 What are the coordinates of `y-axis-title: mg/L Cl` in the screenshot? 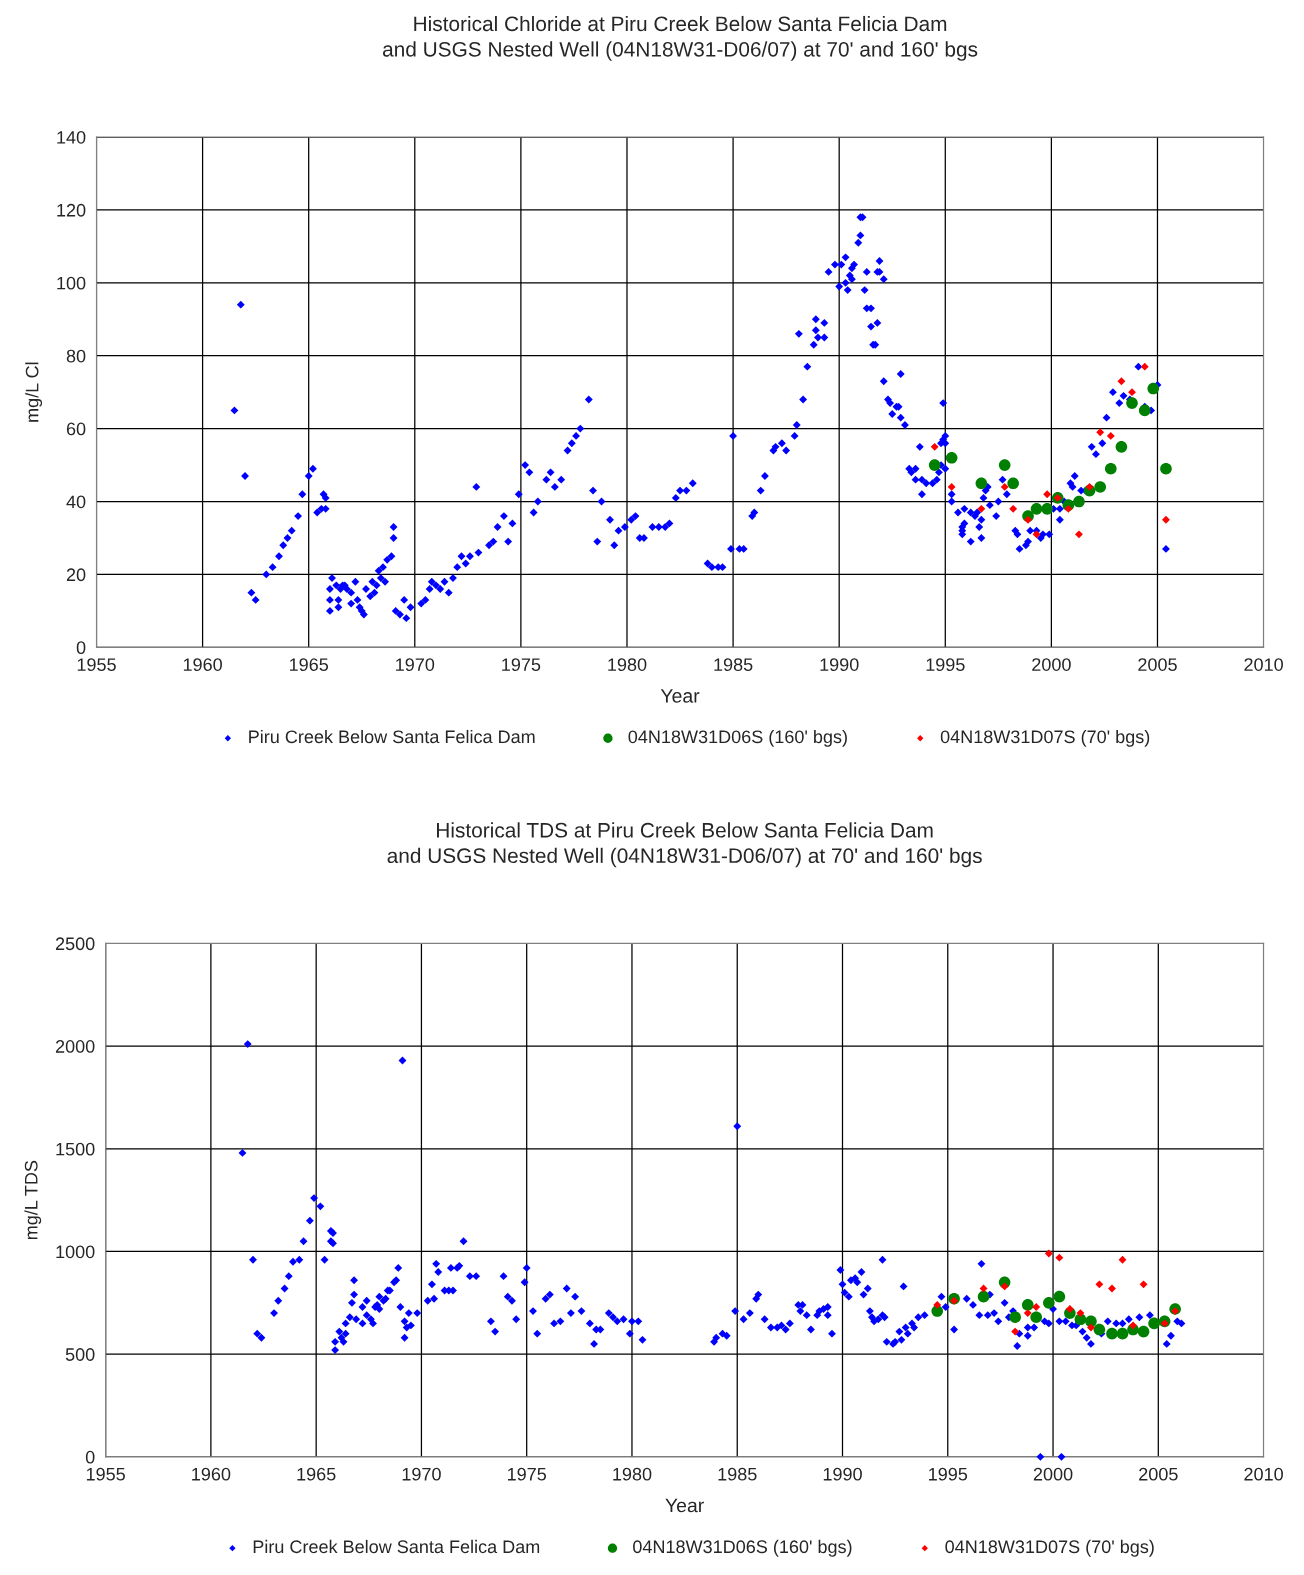 It's located at (34, 392).